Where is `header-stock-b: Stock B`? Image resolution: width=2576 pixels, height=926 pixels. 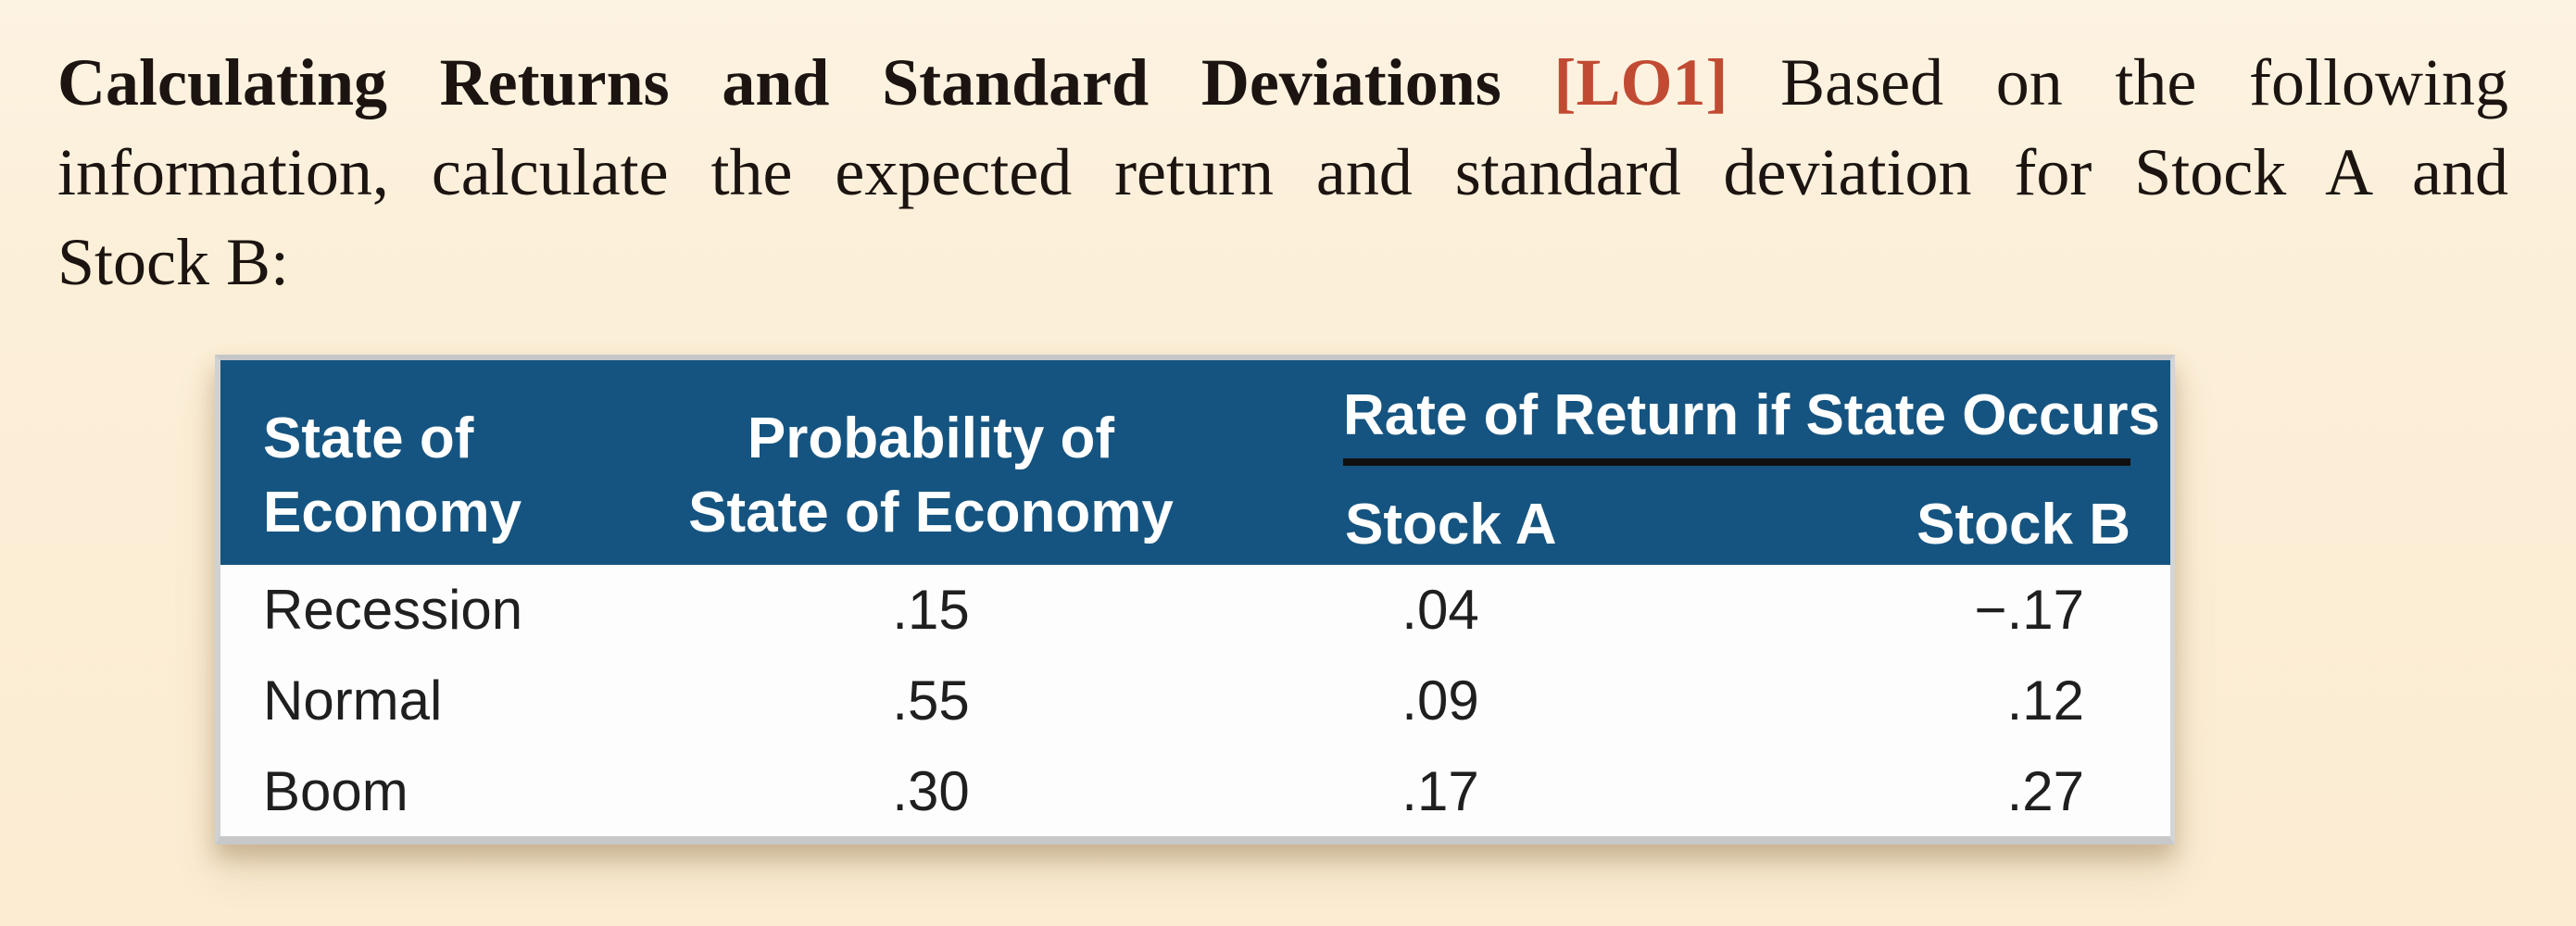
header-stock-b: Stock B is located at coordinates (1918, 515).